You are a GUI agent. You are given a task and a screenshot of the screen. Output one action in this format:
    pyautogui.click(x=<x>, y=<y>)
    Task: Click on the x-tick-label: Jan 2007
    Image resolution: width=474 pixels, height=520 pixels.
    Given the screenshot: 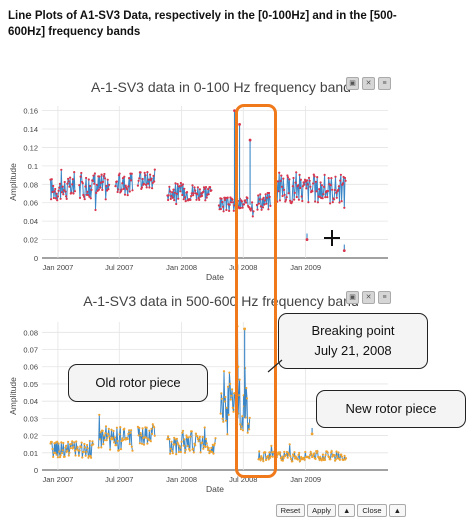 What is the action you would take?
    pyautogui.click(x=57, y=267)
    